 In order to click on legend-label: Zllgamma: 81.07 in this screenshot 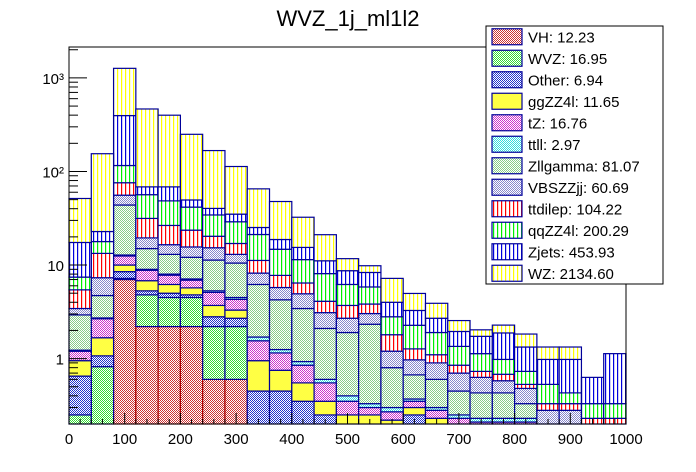, I will do `click(584, 166)`.